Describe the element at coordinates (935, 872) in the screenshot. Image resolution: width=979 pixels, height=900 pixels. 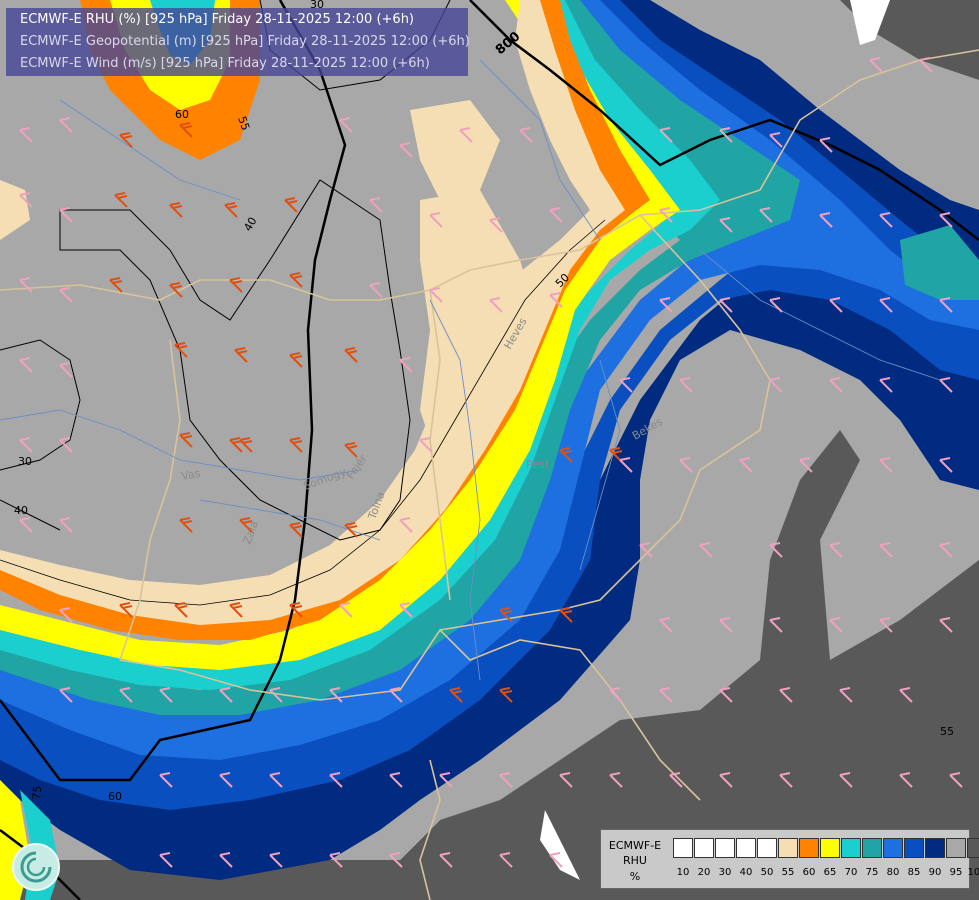
I see `legend-tick: 90` at that location.